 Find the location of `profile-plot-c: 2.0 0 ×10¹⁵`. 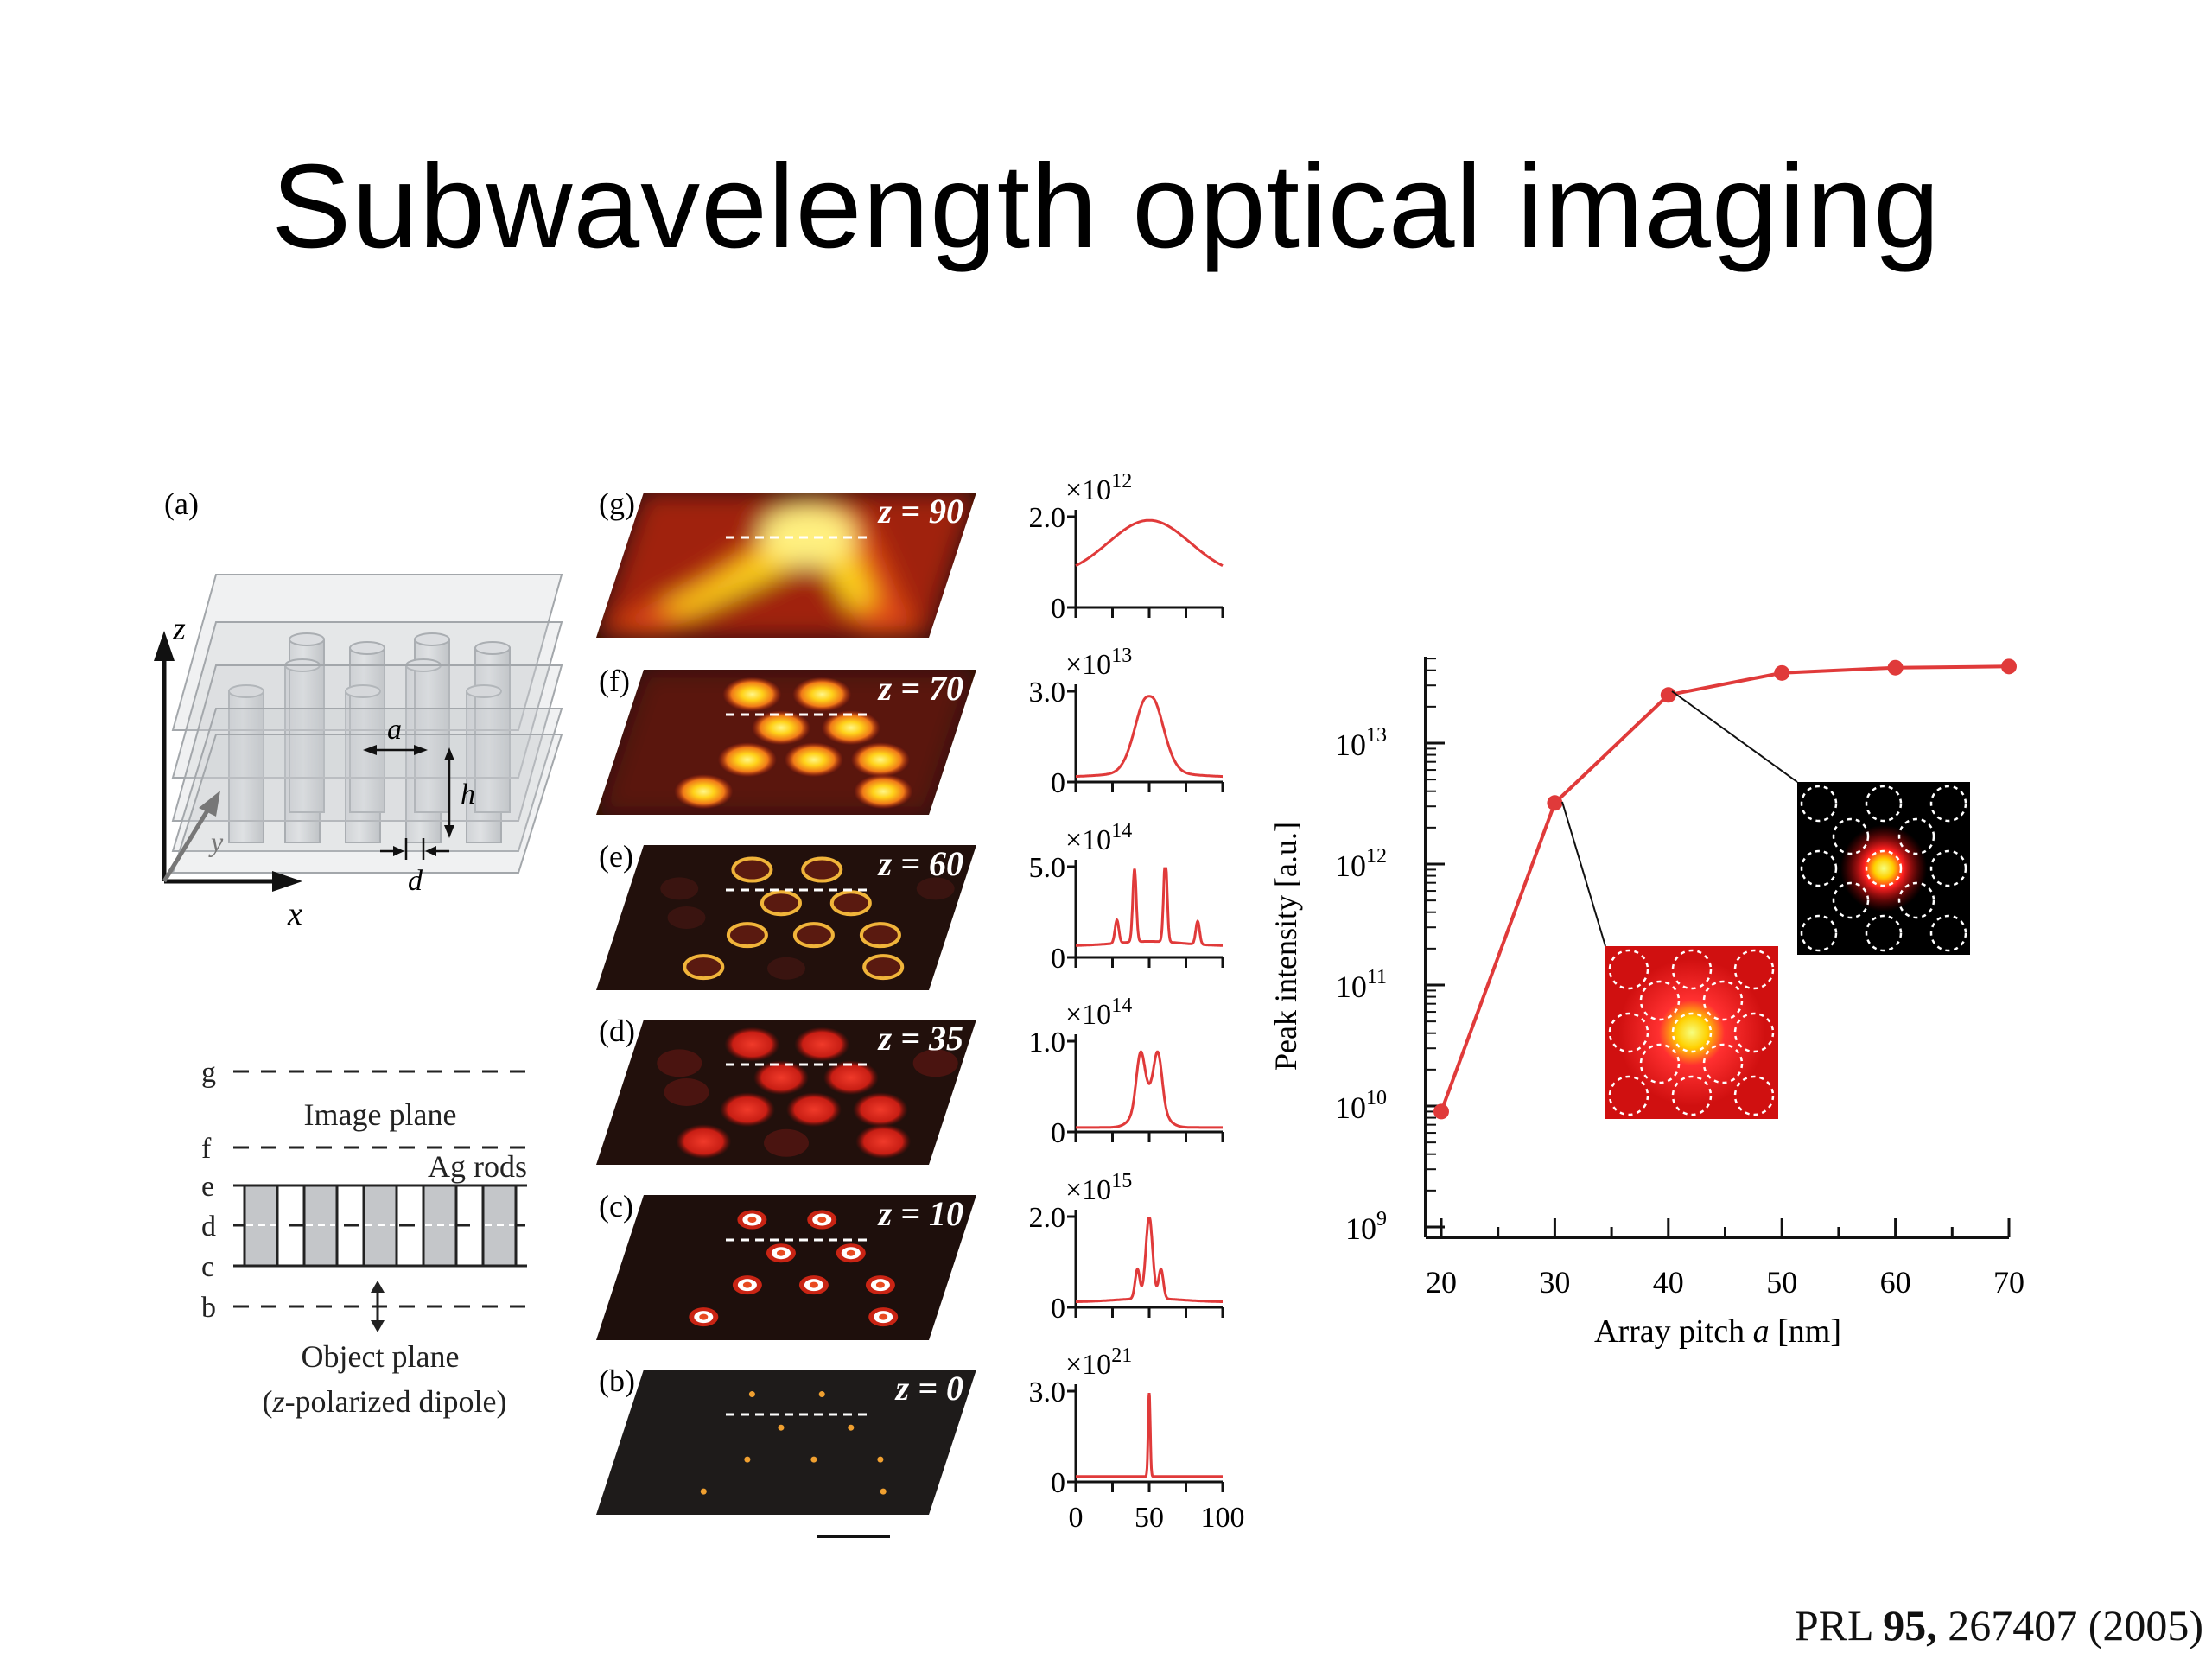

profile-plot-c: 2.0 0 ×10¹⁵ is located at coordinates (1126, 1247).